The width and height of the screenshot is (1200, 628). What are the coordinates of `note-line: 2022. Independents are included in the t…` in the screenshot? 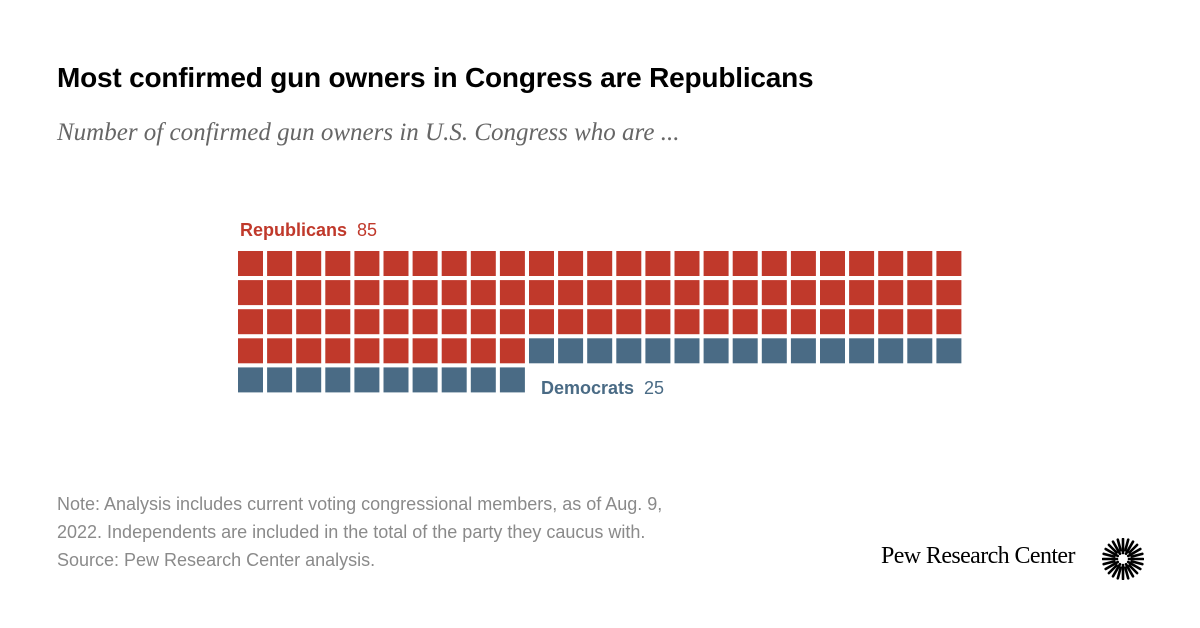 It's located at (351, 532).